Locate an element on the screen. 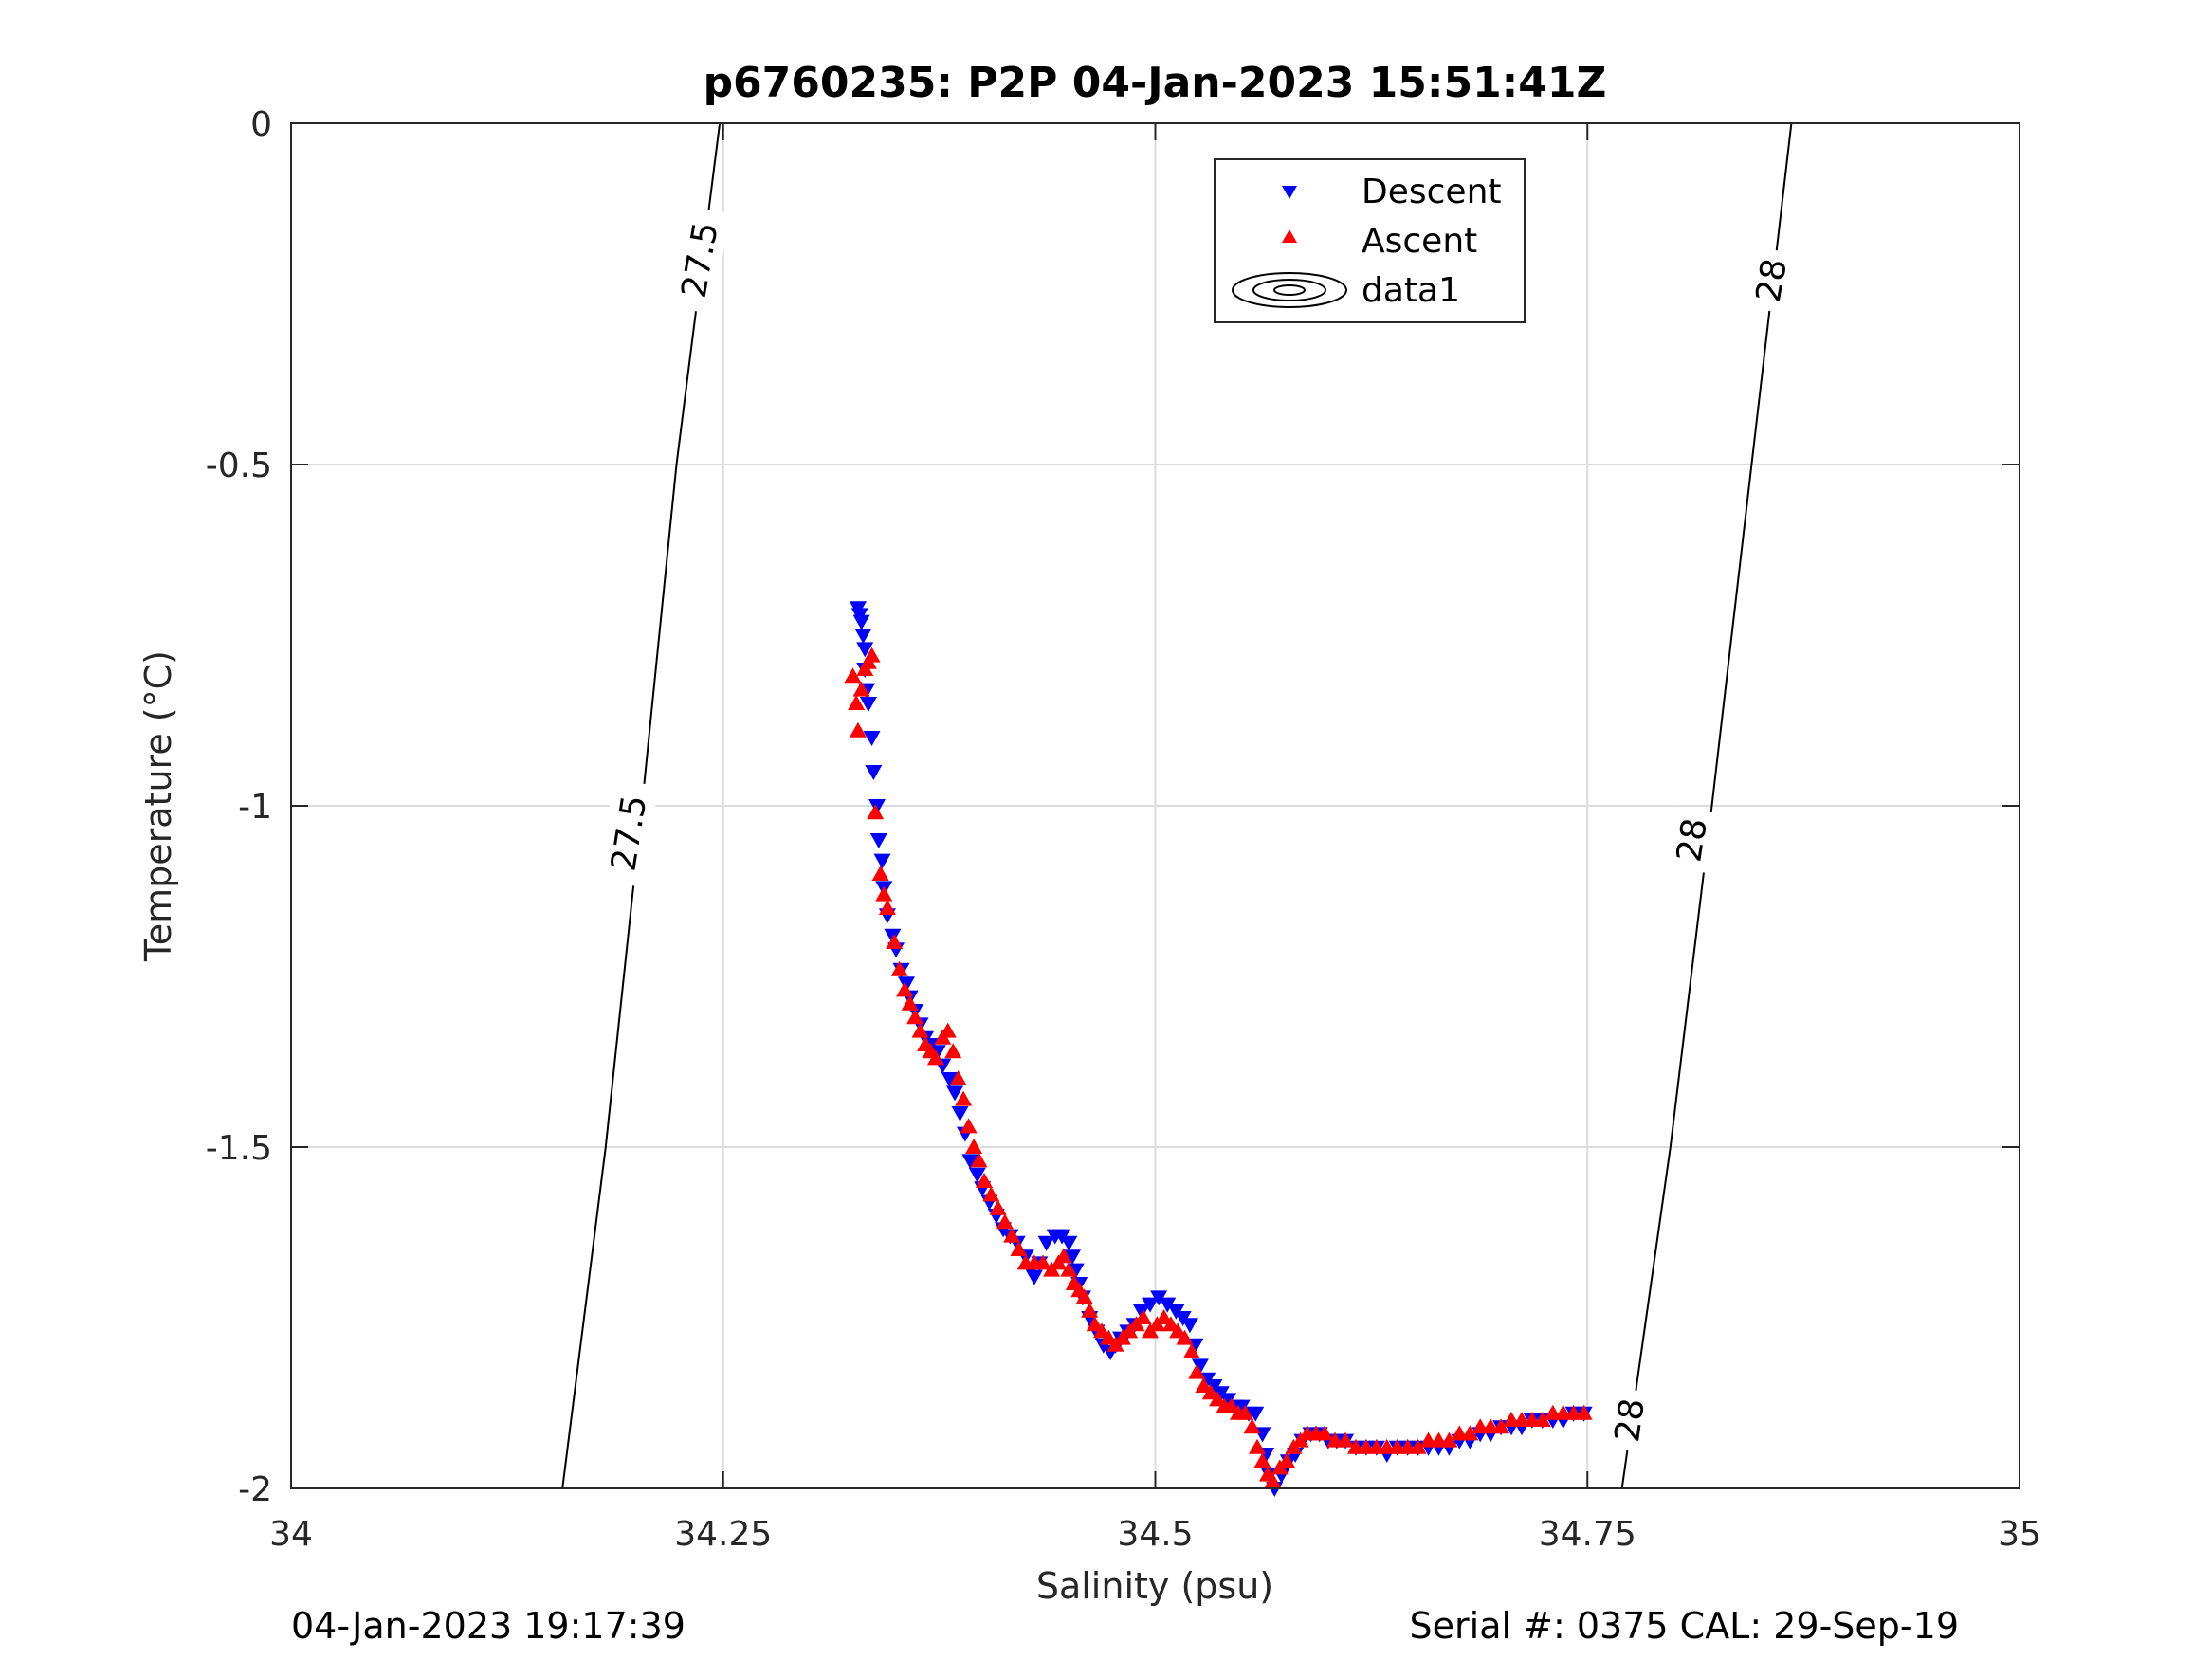 This screenshot has width=2212, height=1659. x-tick-label: 34.25 is located at coordinates (723, 1534).